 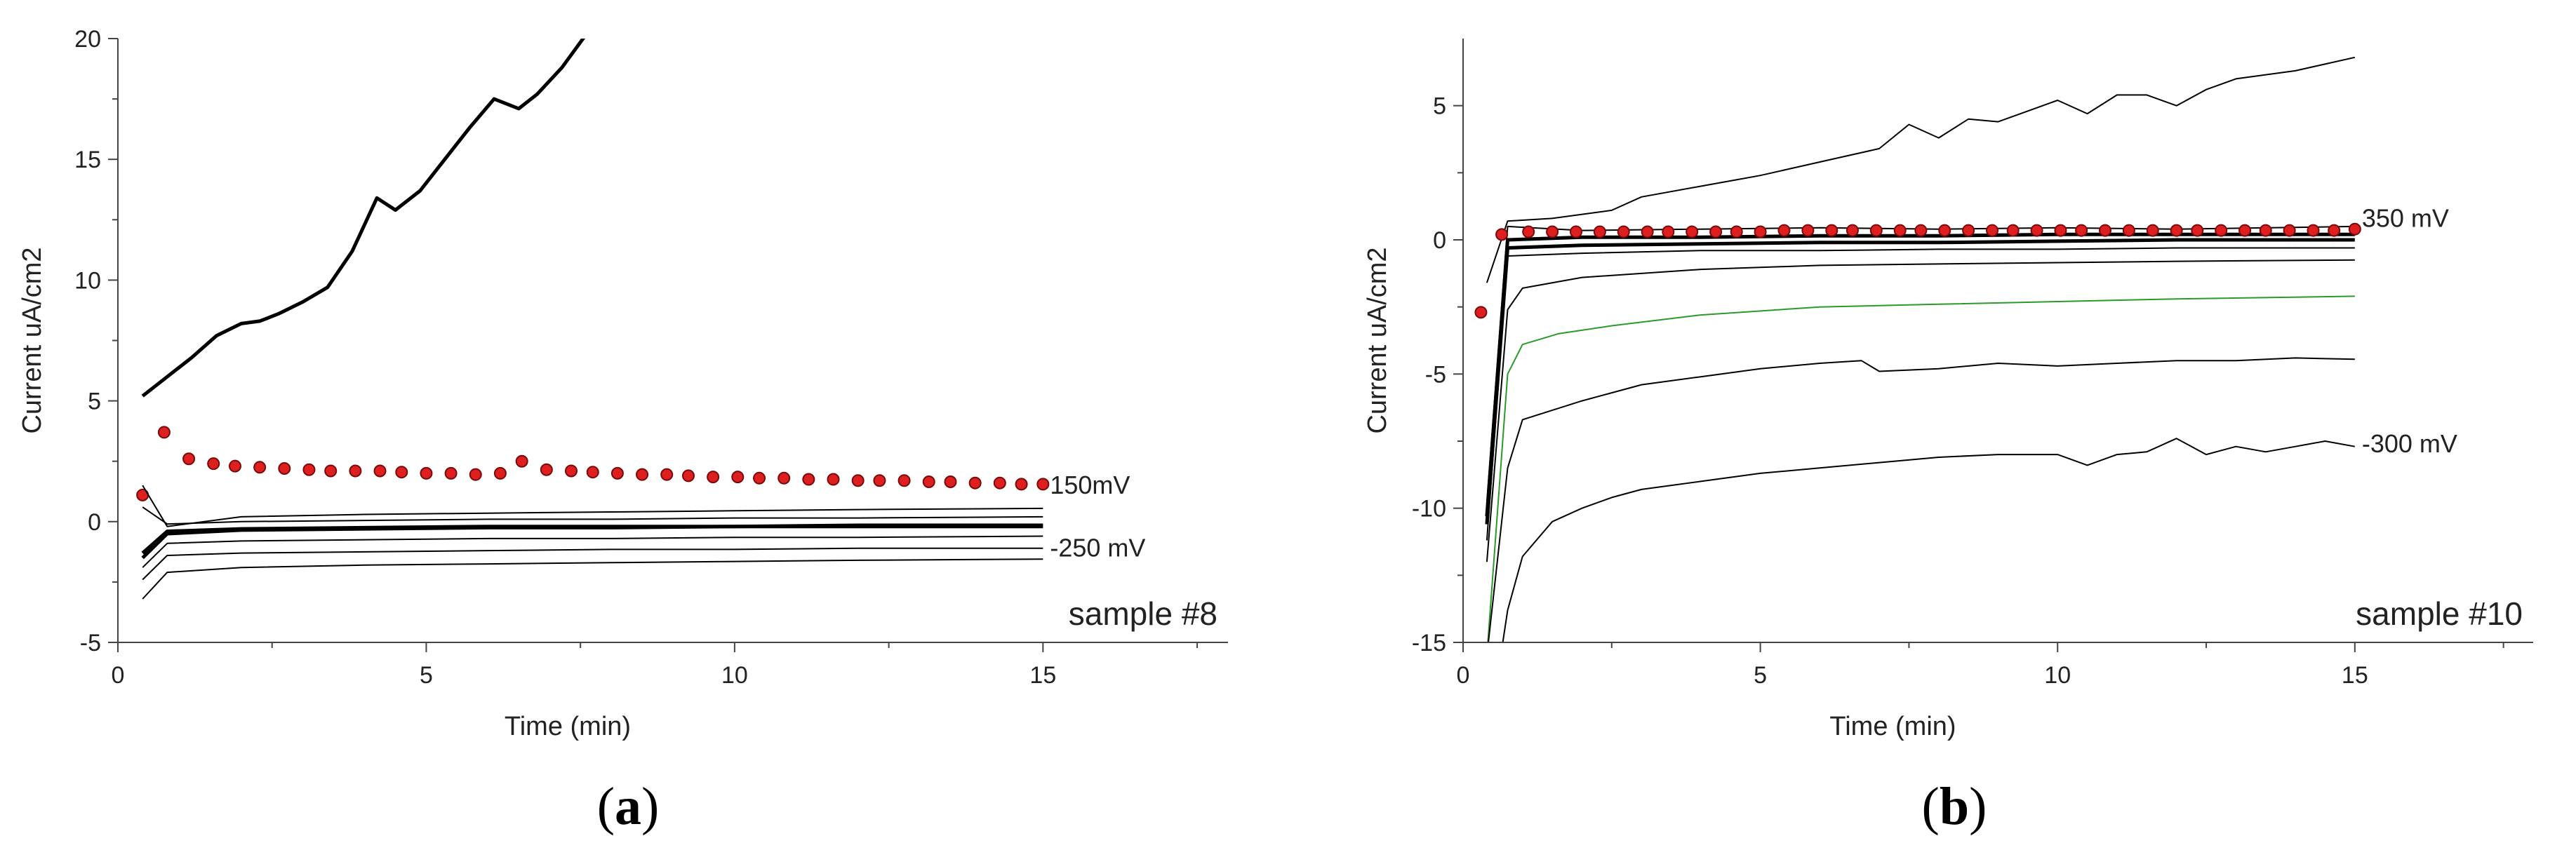 What do you see at coordinates (2409, 444) in the screenshot?
I see `annotation-neg300mv: -300 mV` at bounding box center [2409, 444].